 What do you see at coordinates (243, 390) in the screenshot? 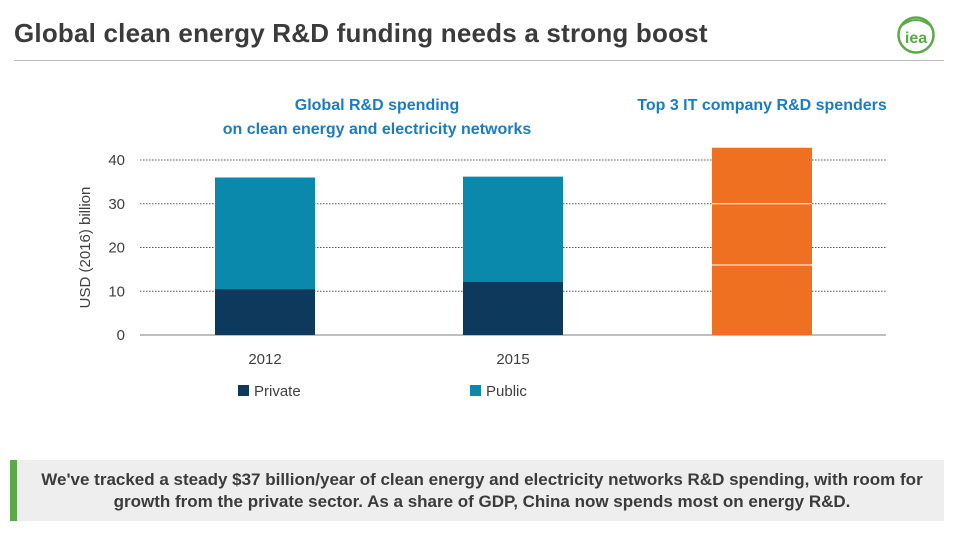
I see `legend-swatch-private` at bounding box center [243, 390].